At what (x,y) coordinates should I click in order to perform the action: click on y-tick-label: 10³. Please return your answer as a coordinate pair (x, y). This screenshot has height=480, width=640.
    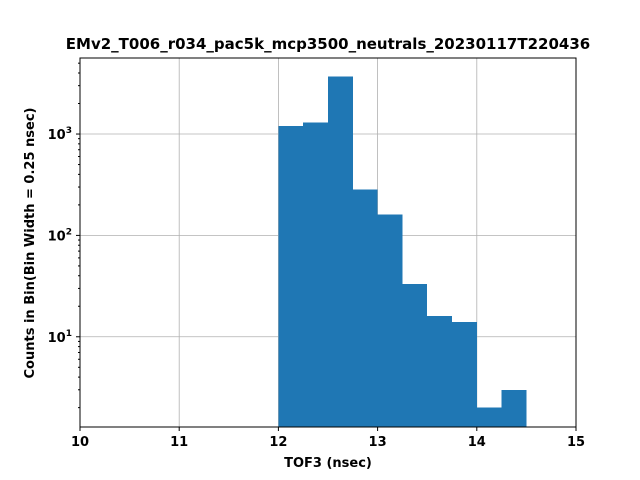
    Looking at the image, I should click on (60, 134).